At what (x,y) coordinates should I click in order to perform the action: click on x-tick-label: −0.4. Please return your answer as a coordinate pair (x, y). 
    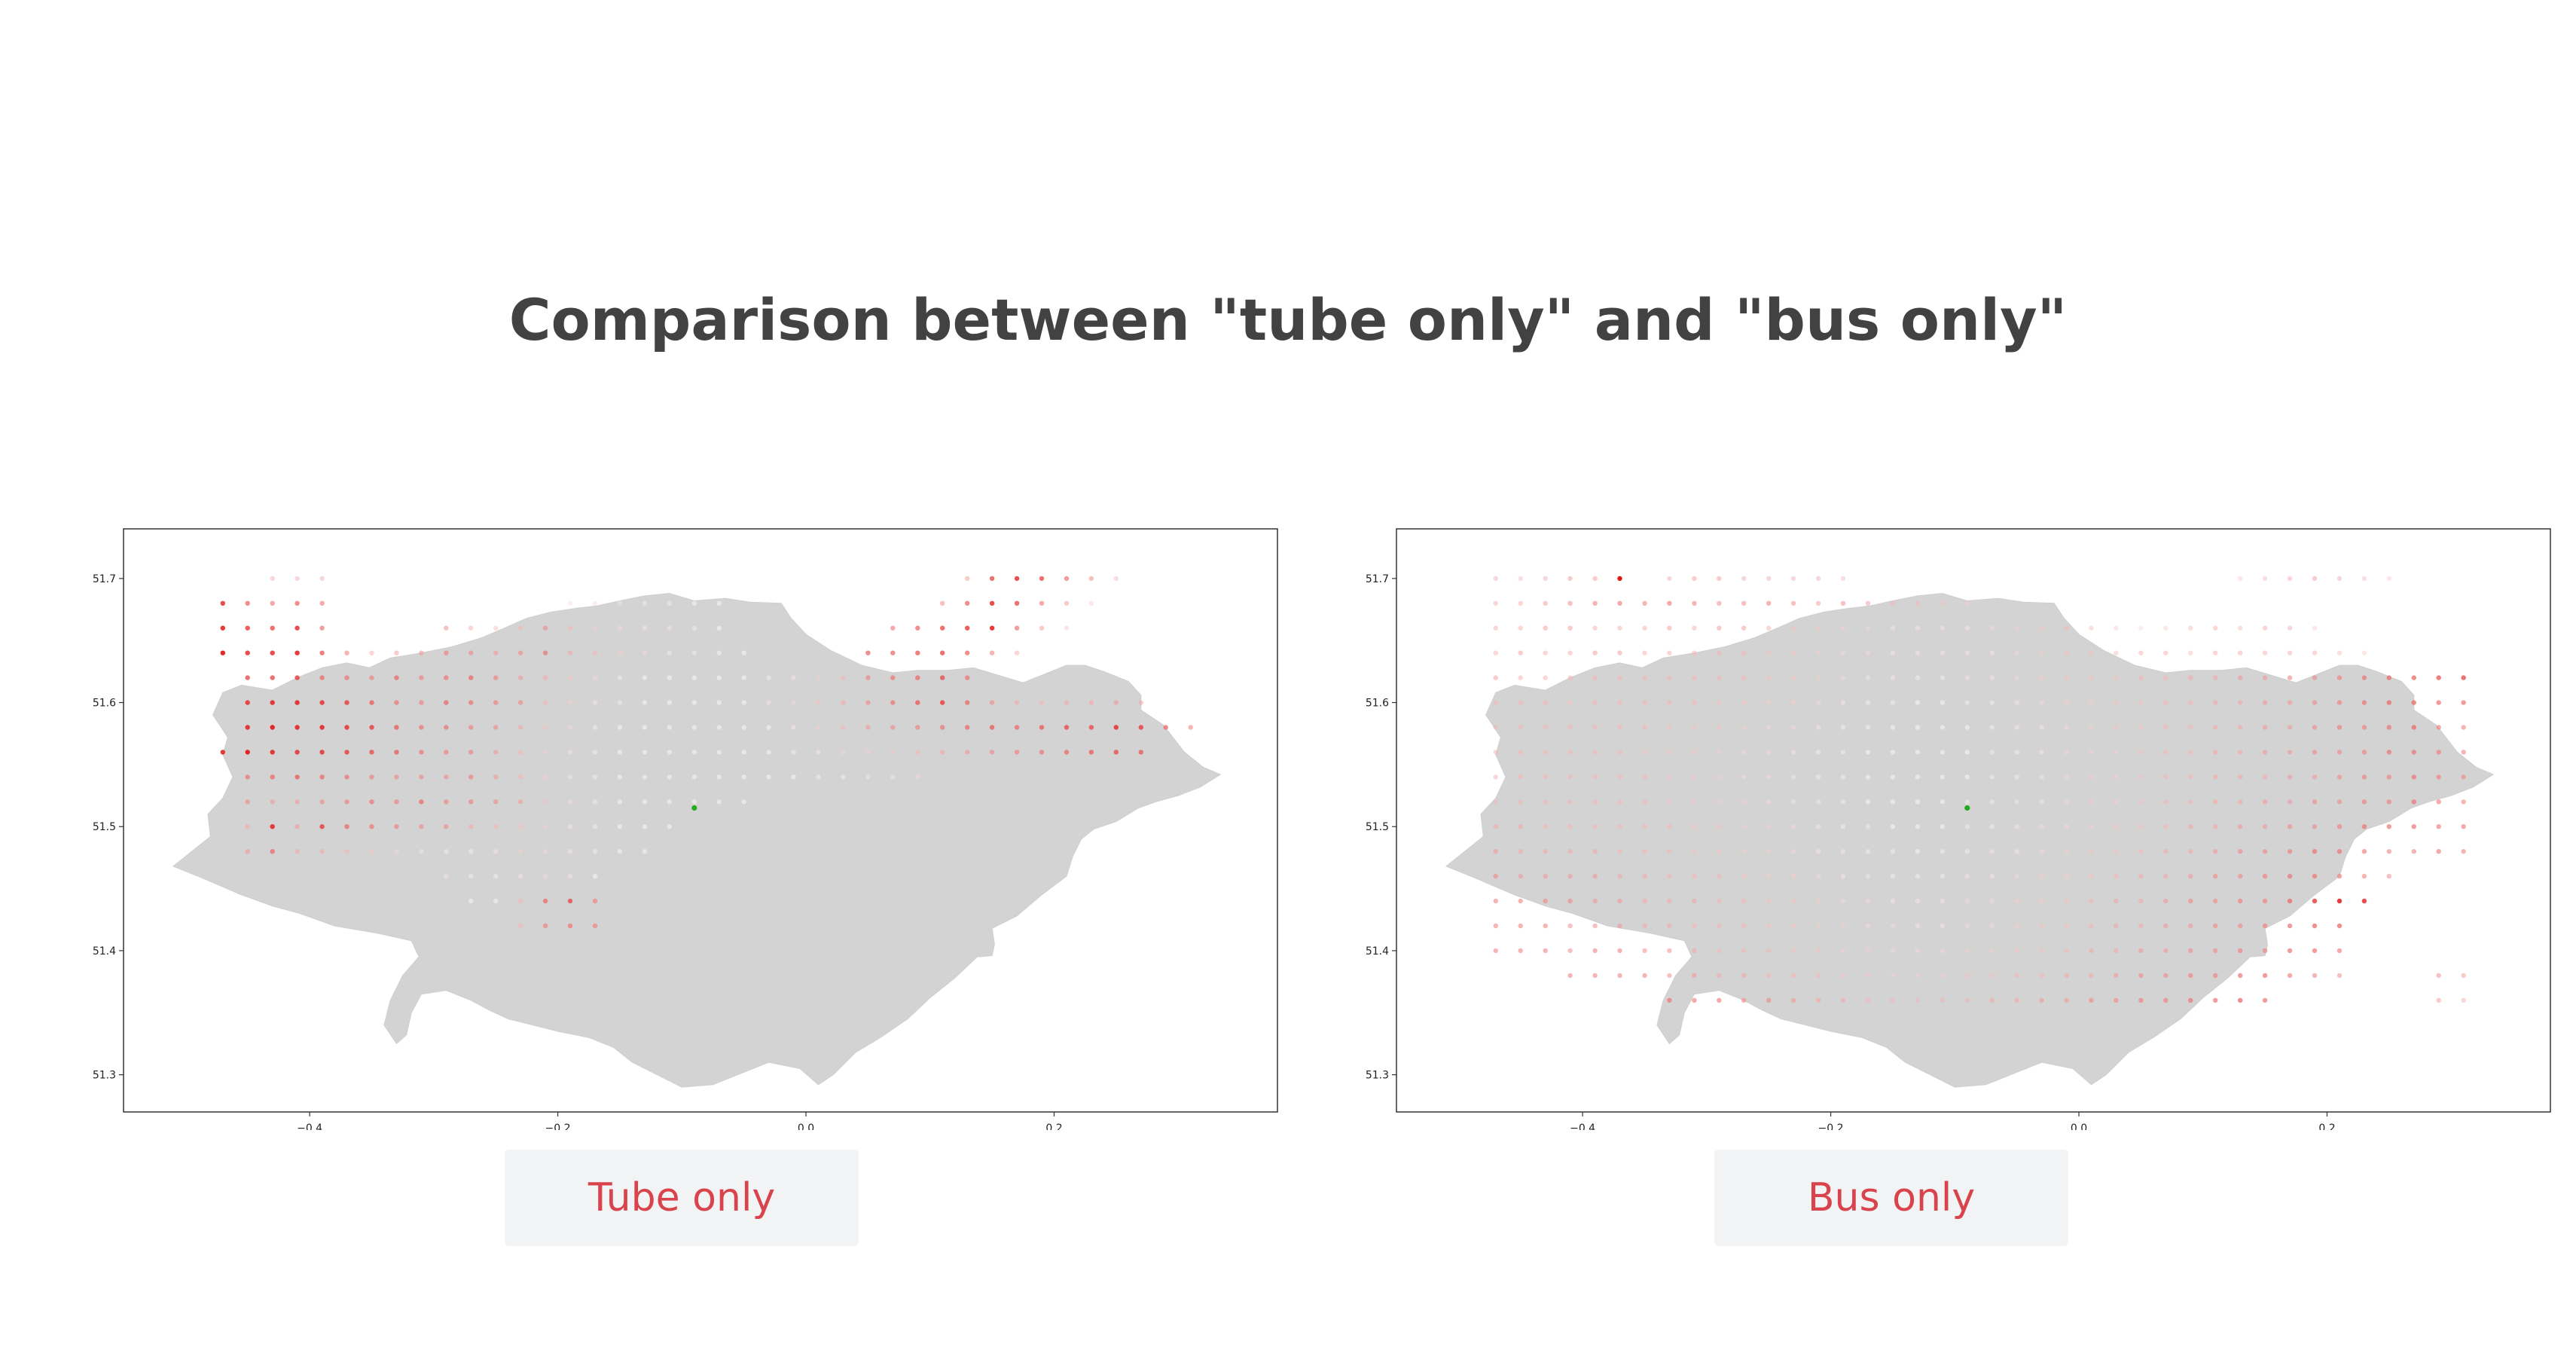
    Looking at the image, I should click on (1583, 1126).